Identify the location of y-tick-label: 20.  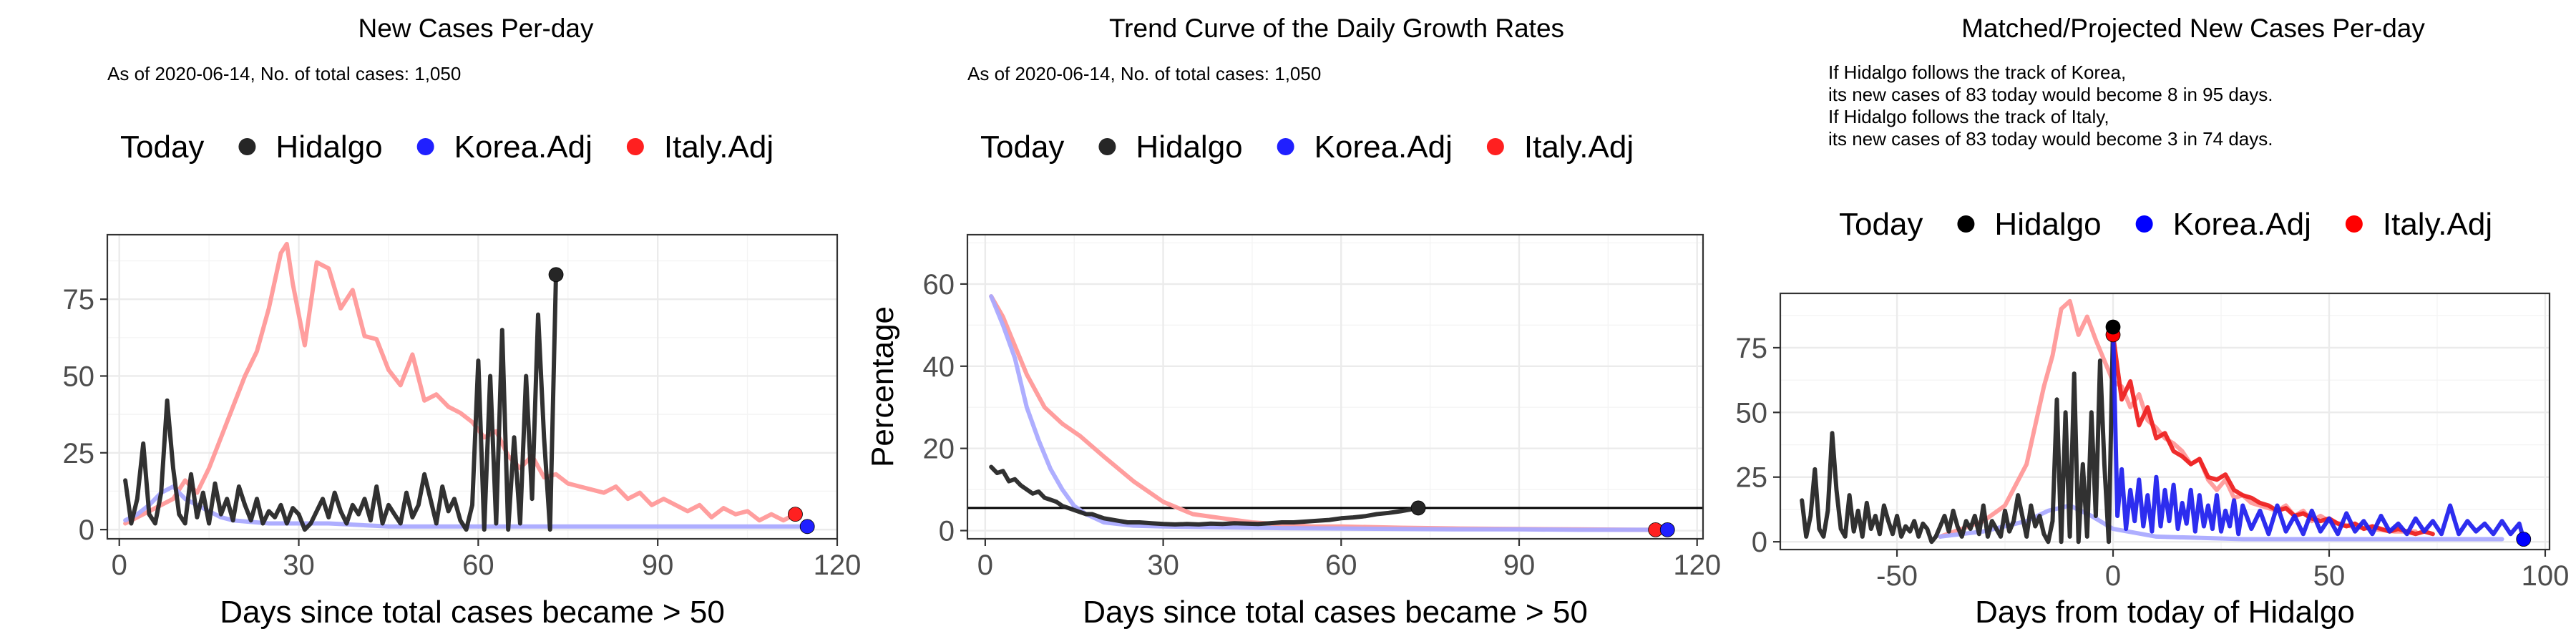
(939, 449).